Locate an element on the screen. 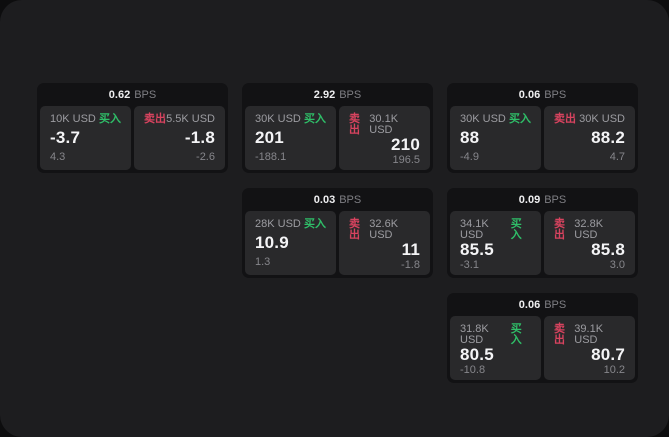 The image size is (669, 437). buy-price: 85.5 is located at coordinates (477, 249).